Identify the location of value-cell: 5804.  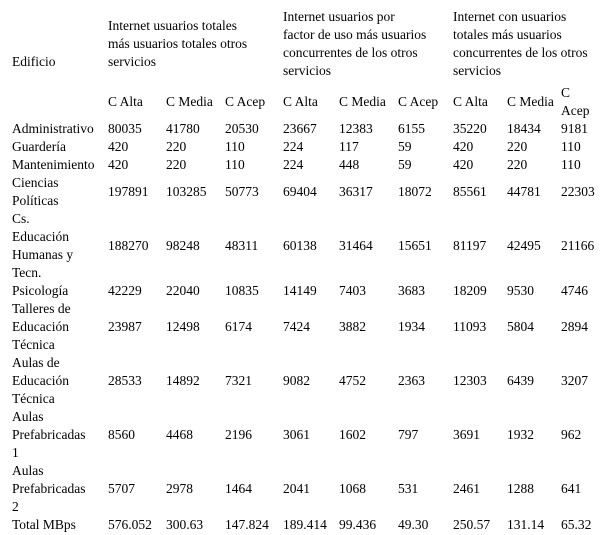
(521, 326).